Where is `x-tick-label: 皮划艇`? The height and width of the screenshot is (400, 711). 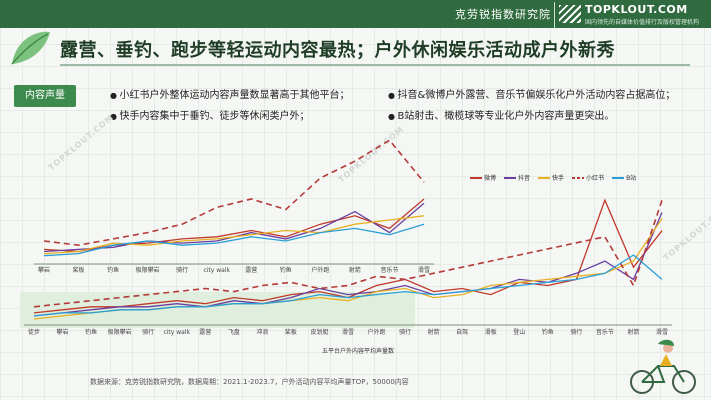
x-tick-label: 皮划艇 is located at coordinates (319, 332).